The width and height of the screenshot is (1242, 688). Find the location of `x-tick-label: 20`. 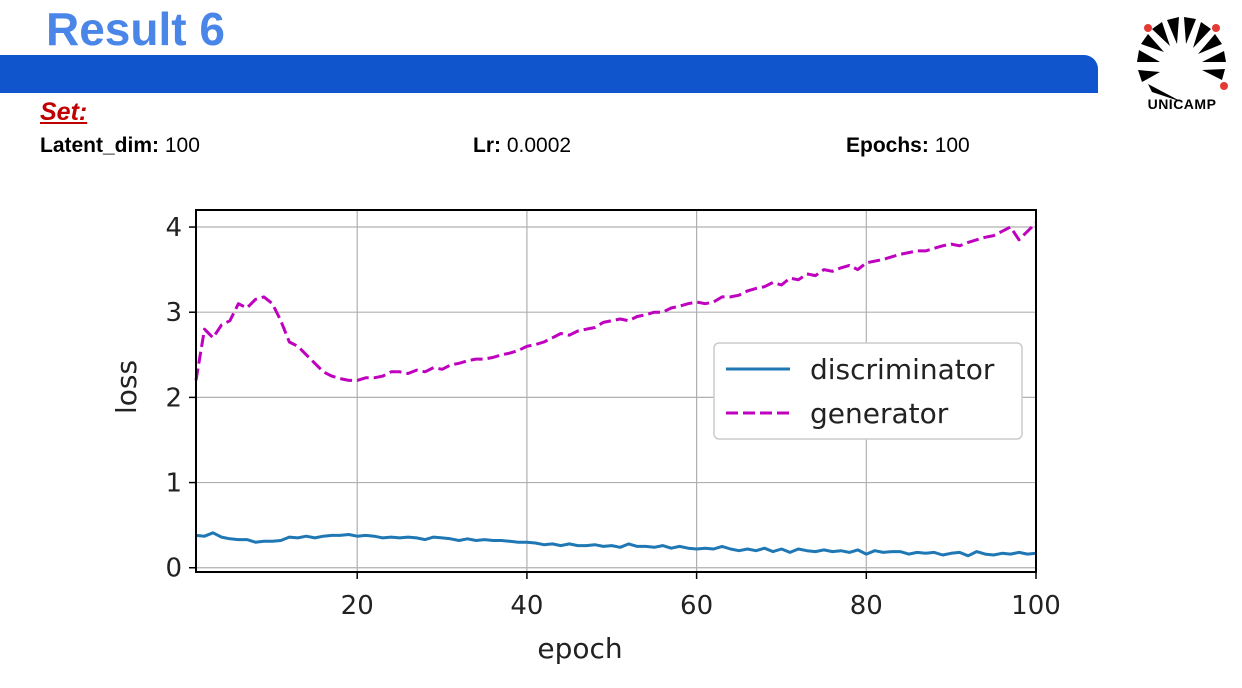

x-tick-label: 20 is located at coordinates (357, 606).